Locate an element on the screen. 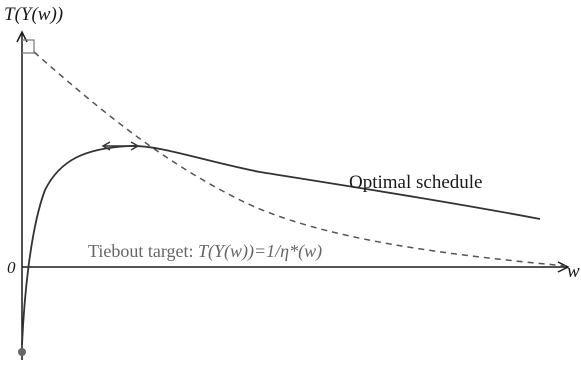  tiebout-target-formula: T(Y(w))=1/η*(w) is located at coordinates (260, 251).